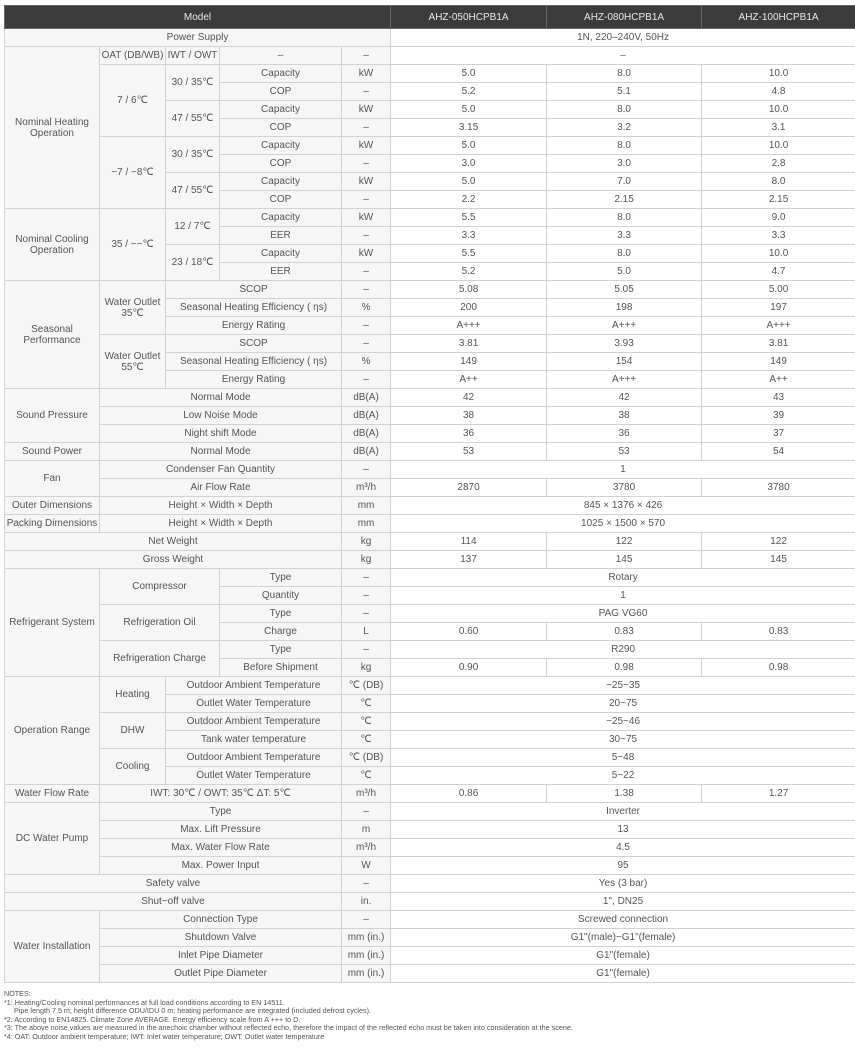  Describe the element at coordinates (52, 478) in the screenshot. I see `section-label: Fan` at that location.